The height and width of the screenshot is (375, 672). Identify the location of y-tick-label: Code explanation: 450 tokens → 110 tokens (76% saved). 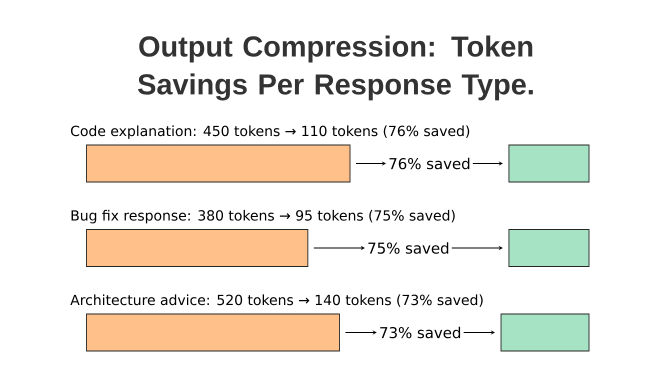
(270, 132).